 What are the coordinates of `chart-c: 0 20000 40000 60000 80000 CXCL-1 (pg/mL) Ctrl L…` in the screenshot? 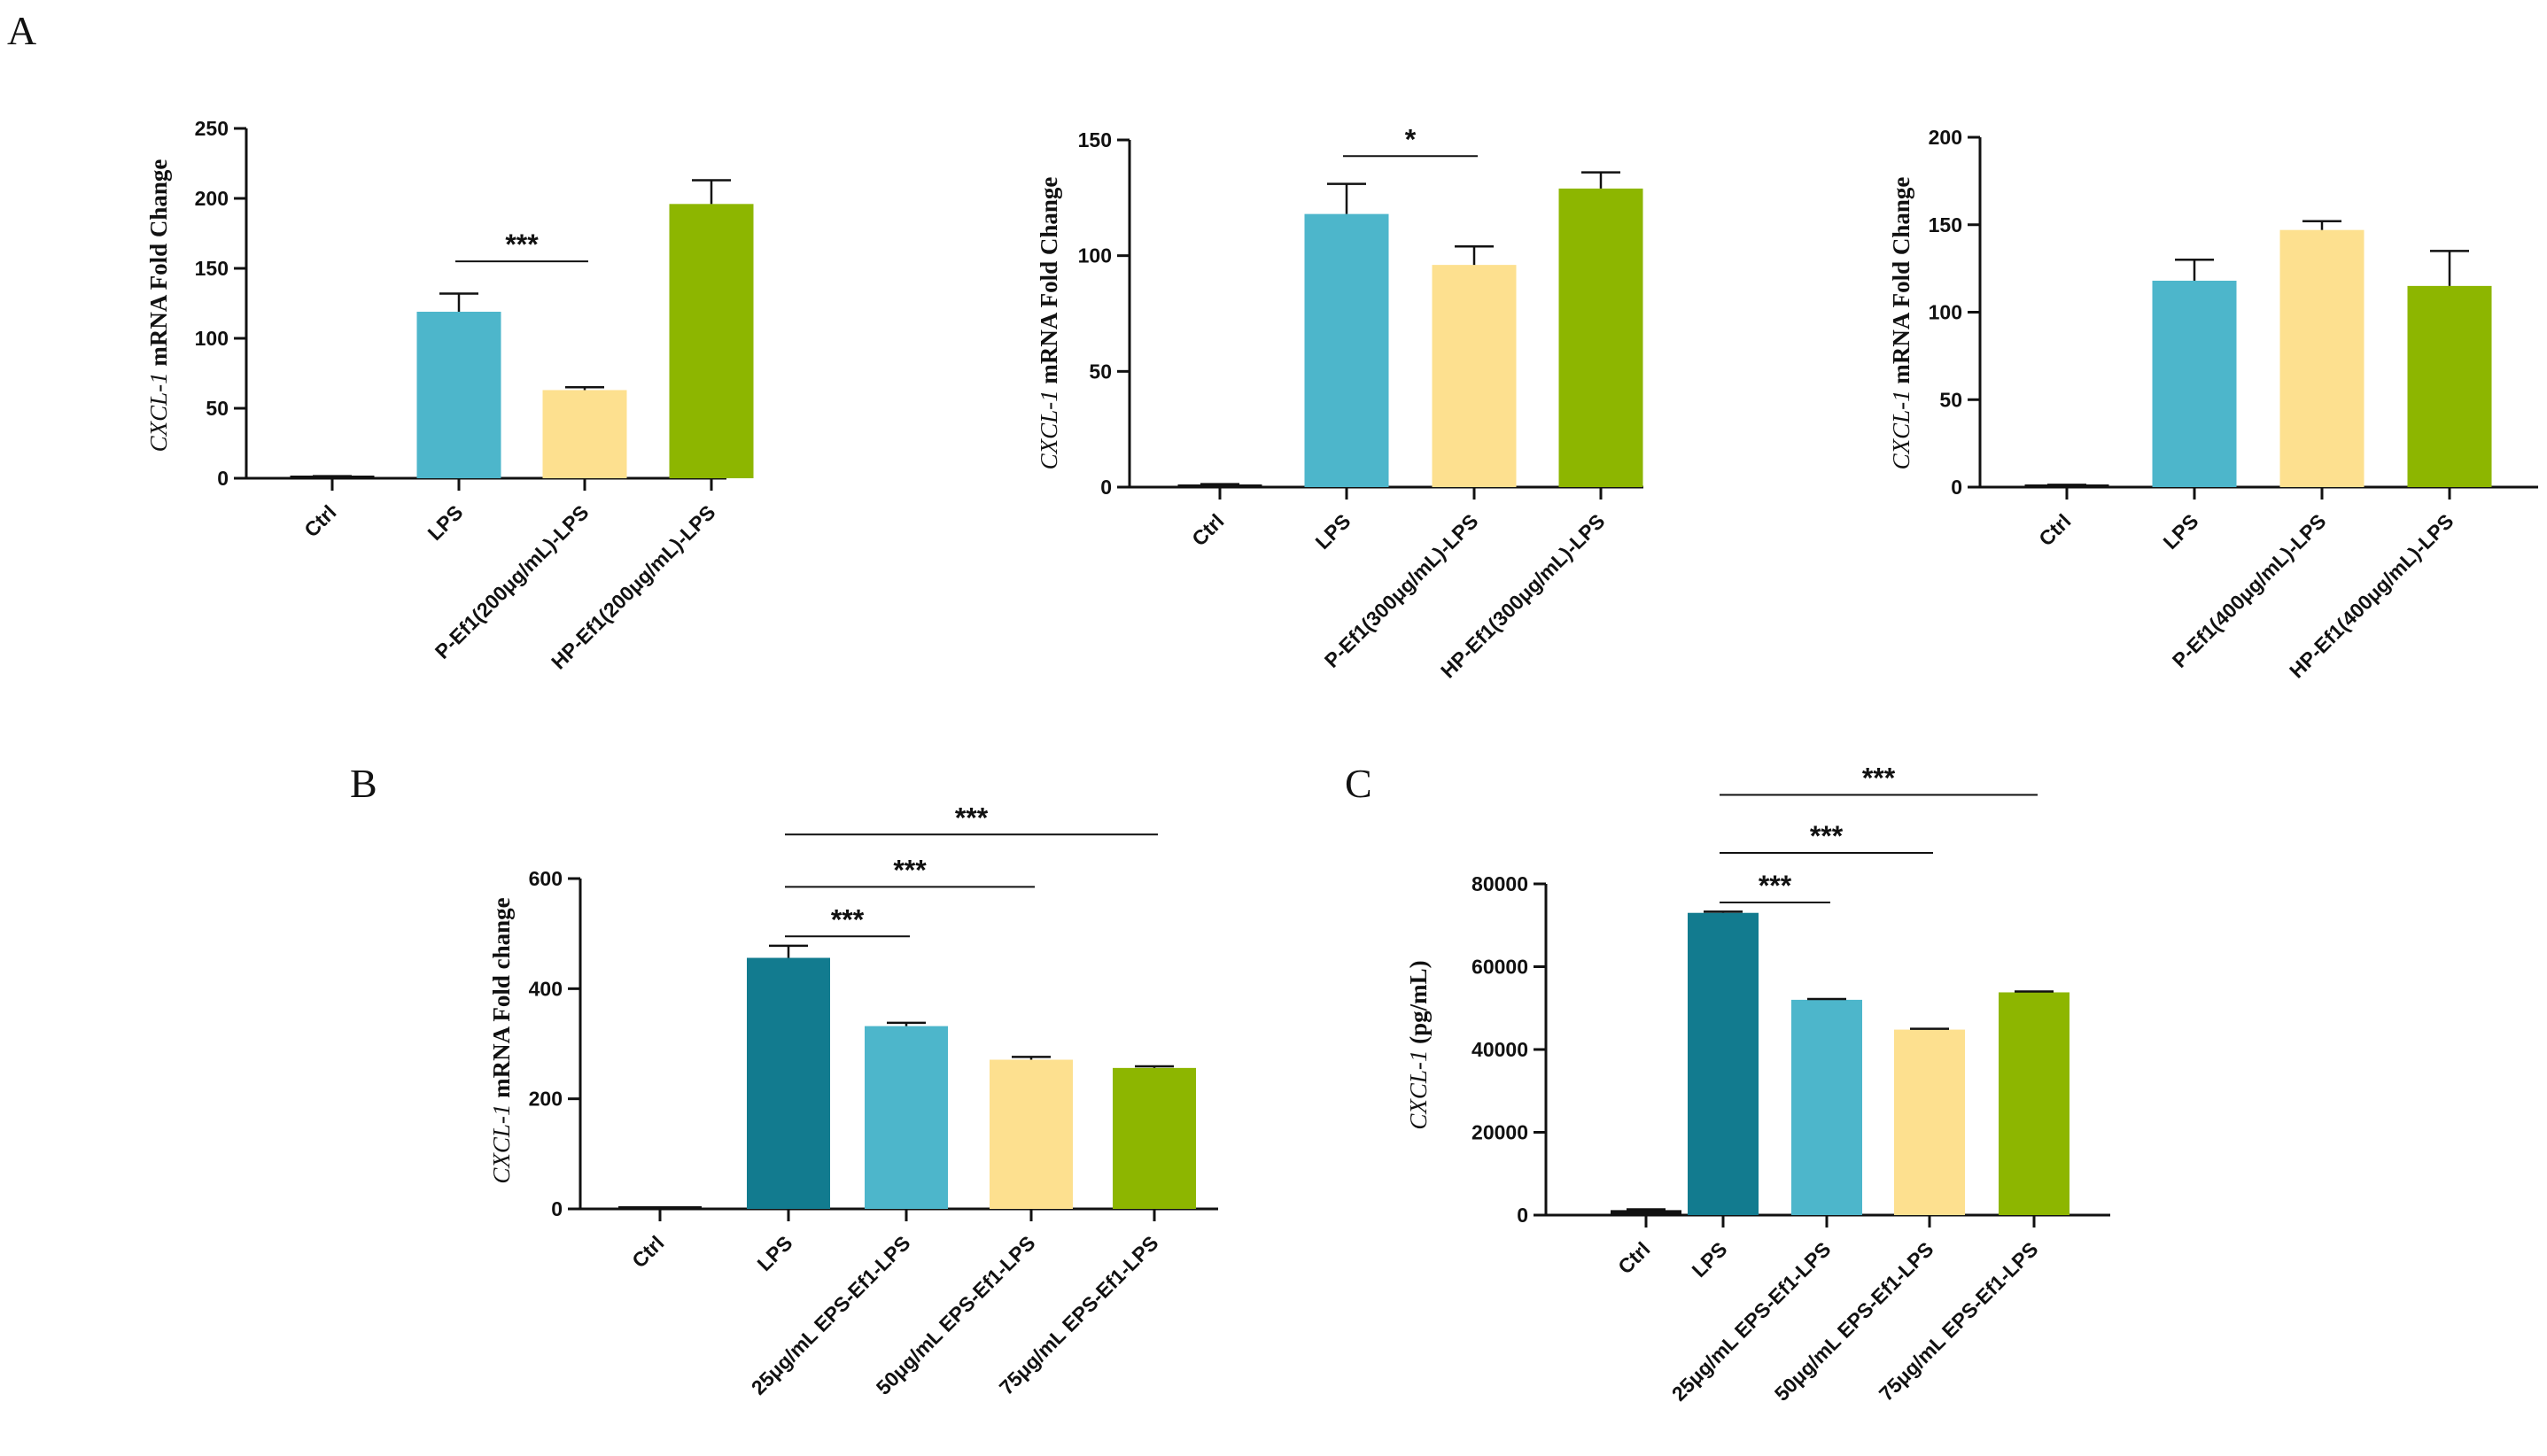 It's located at (1757, 1084).